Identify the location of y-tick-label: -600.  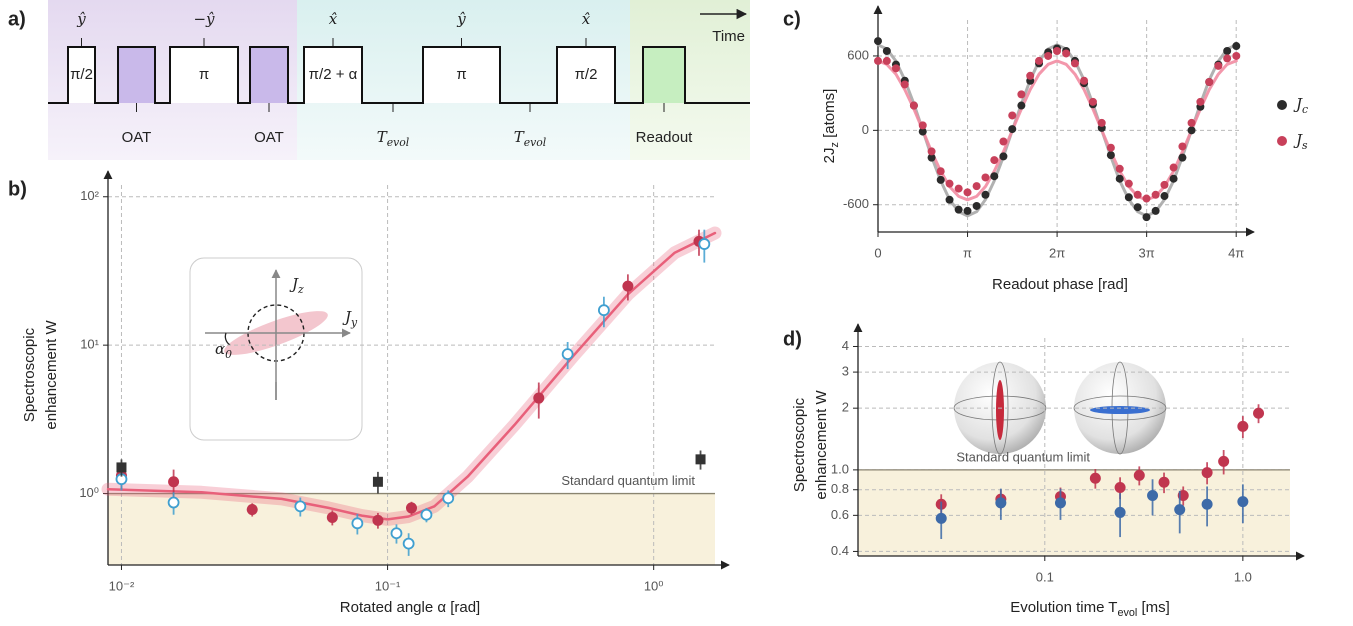
(856, 203).